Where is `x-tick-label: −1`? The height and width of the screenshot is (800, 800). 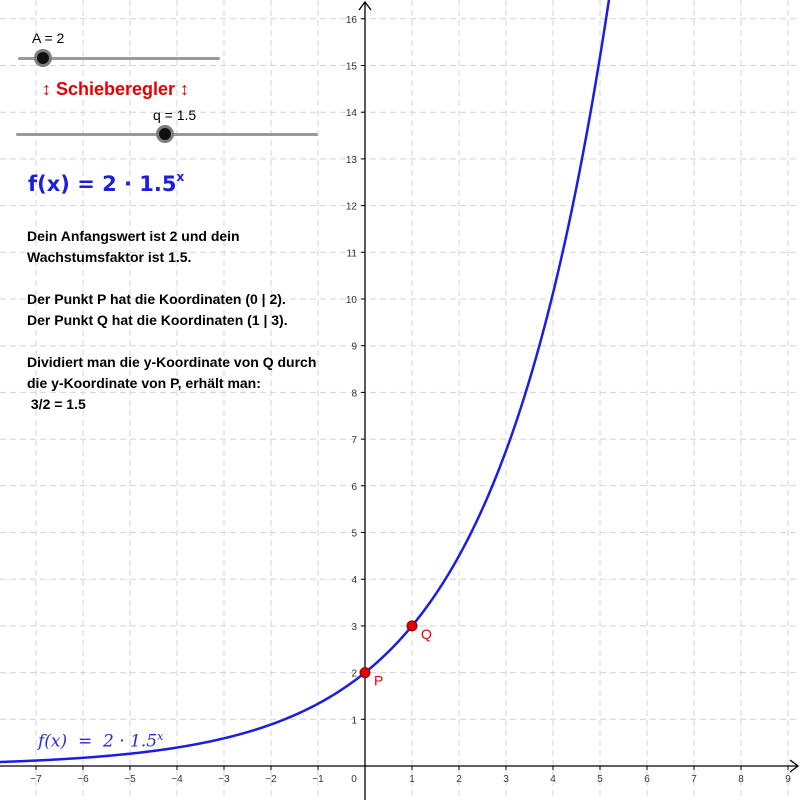 x-tick-label: −1 is located at coordinates (318, 779).